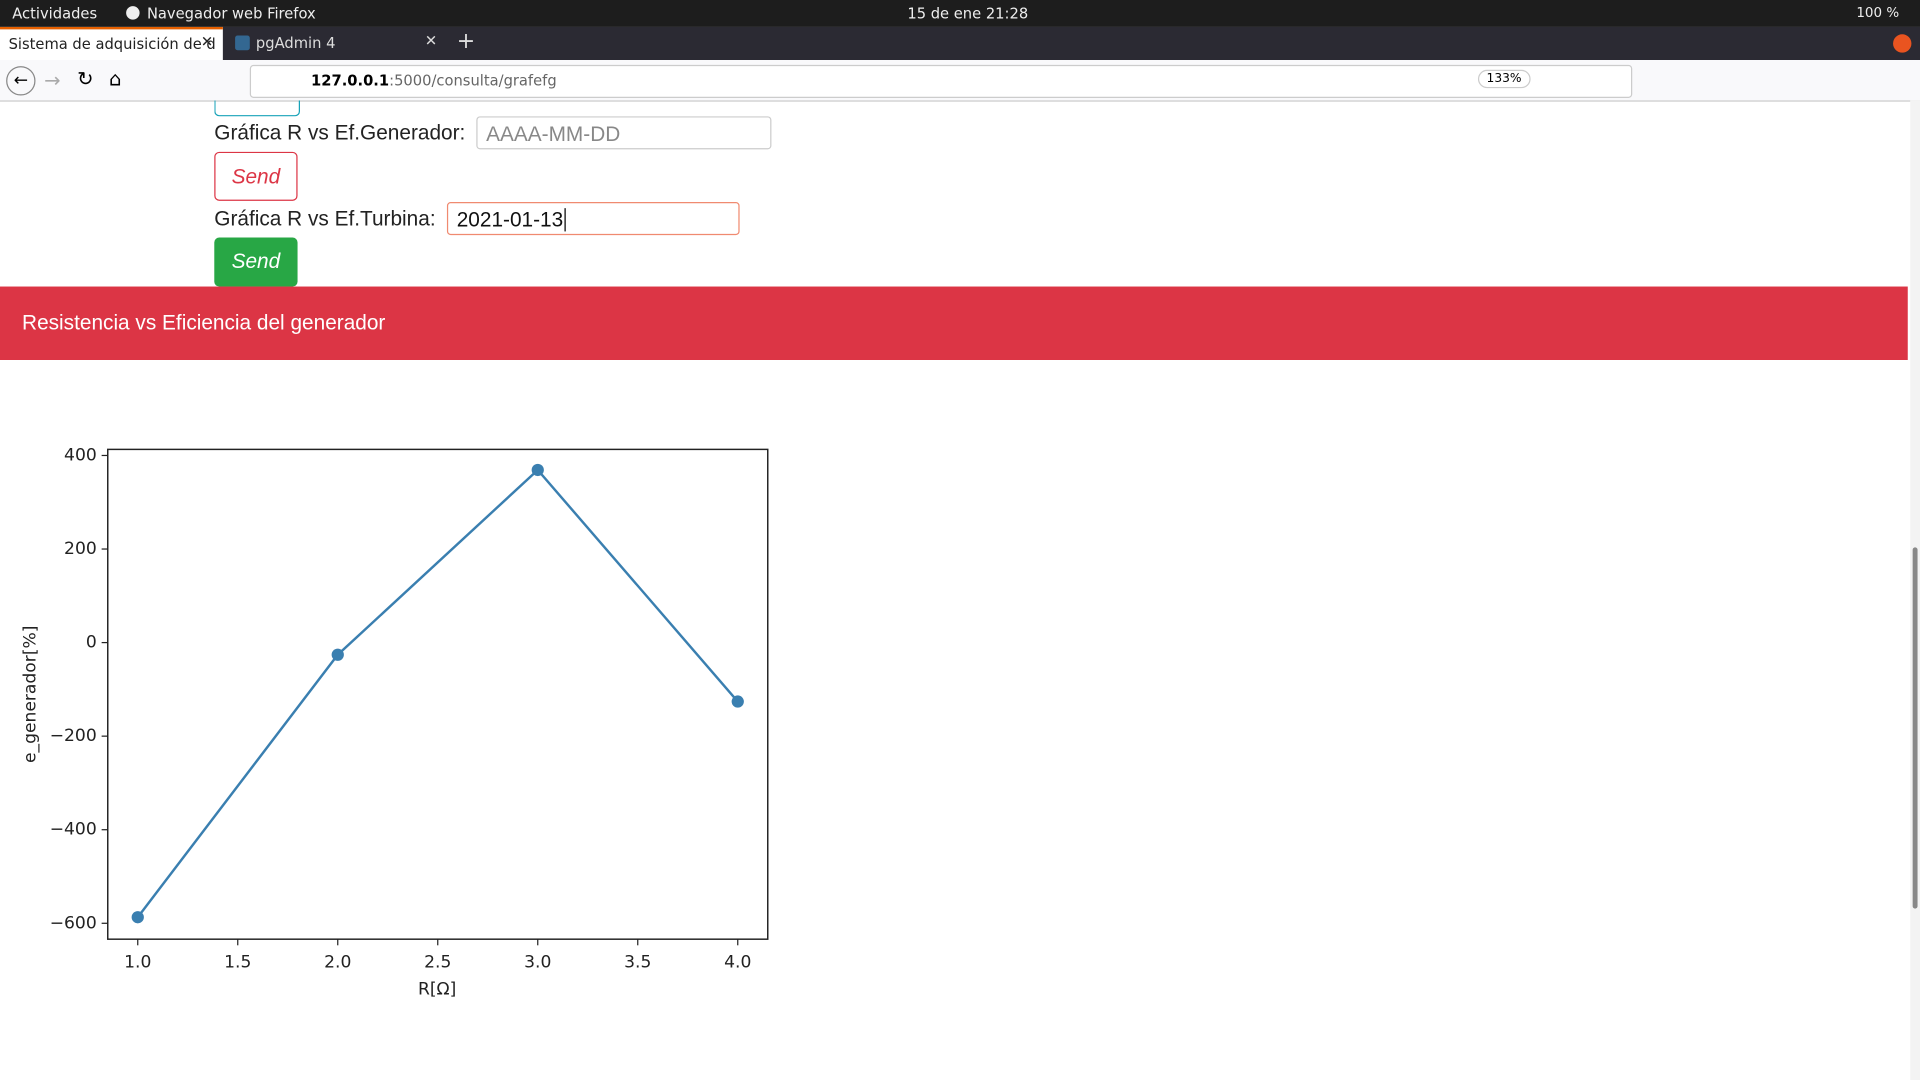  Describe the element at coordinates (257, 108) in the screenshot. I see `button-partial` at that location.